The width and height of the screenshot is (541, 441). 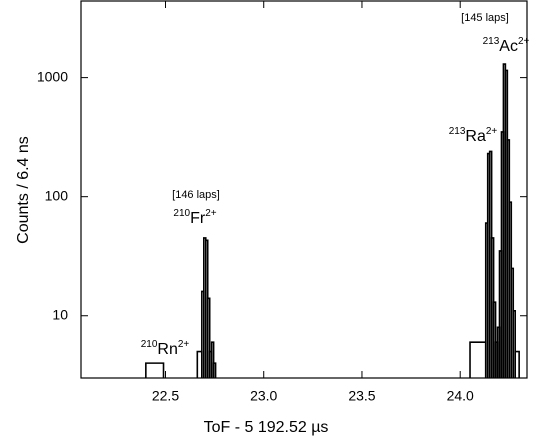 What do you see at coordinates (198, 218) in the screenshot?
I see `element: Fr` at bounding box center [198, 218].